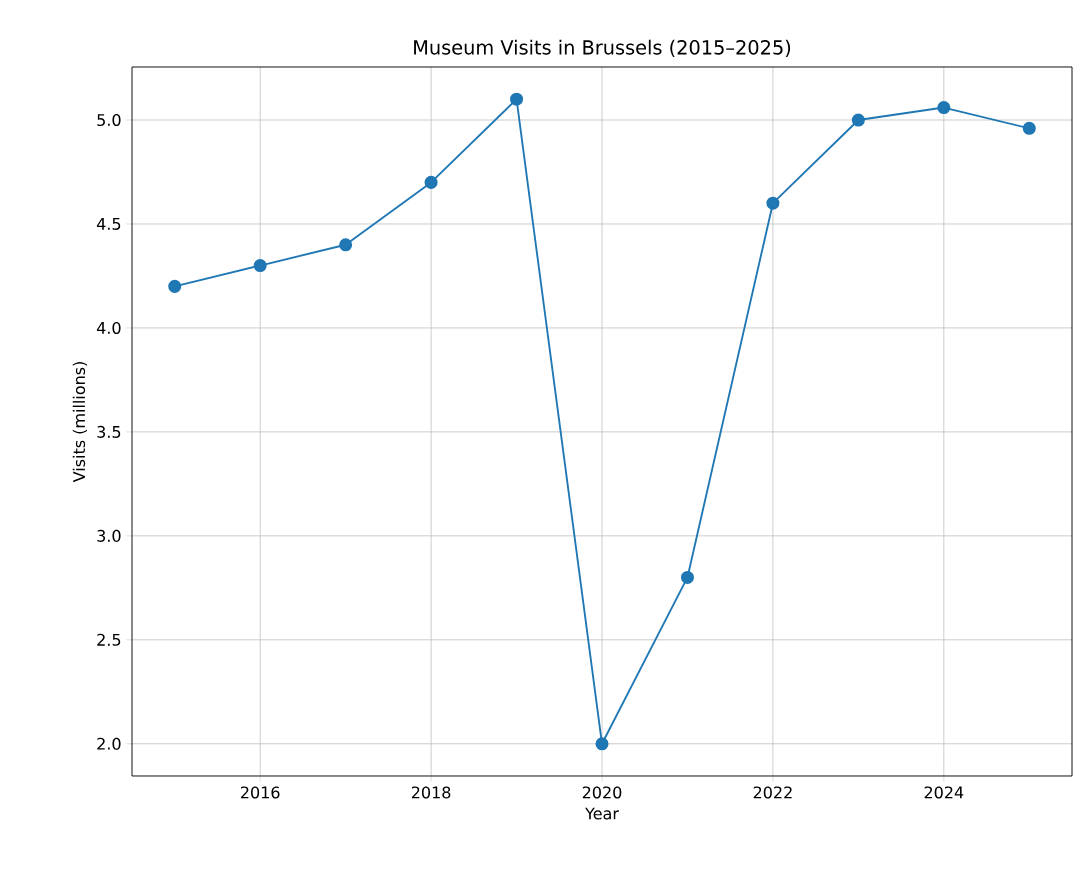 The width and height of the screenshot is (1081, 873). What do you see at coordinates (109, 431) in the screenshot?
I see `y-tick-label: 3.5` at bounding box center [109, 431].